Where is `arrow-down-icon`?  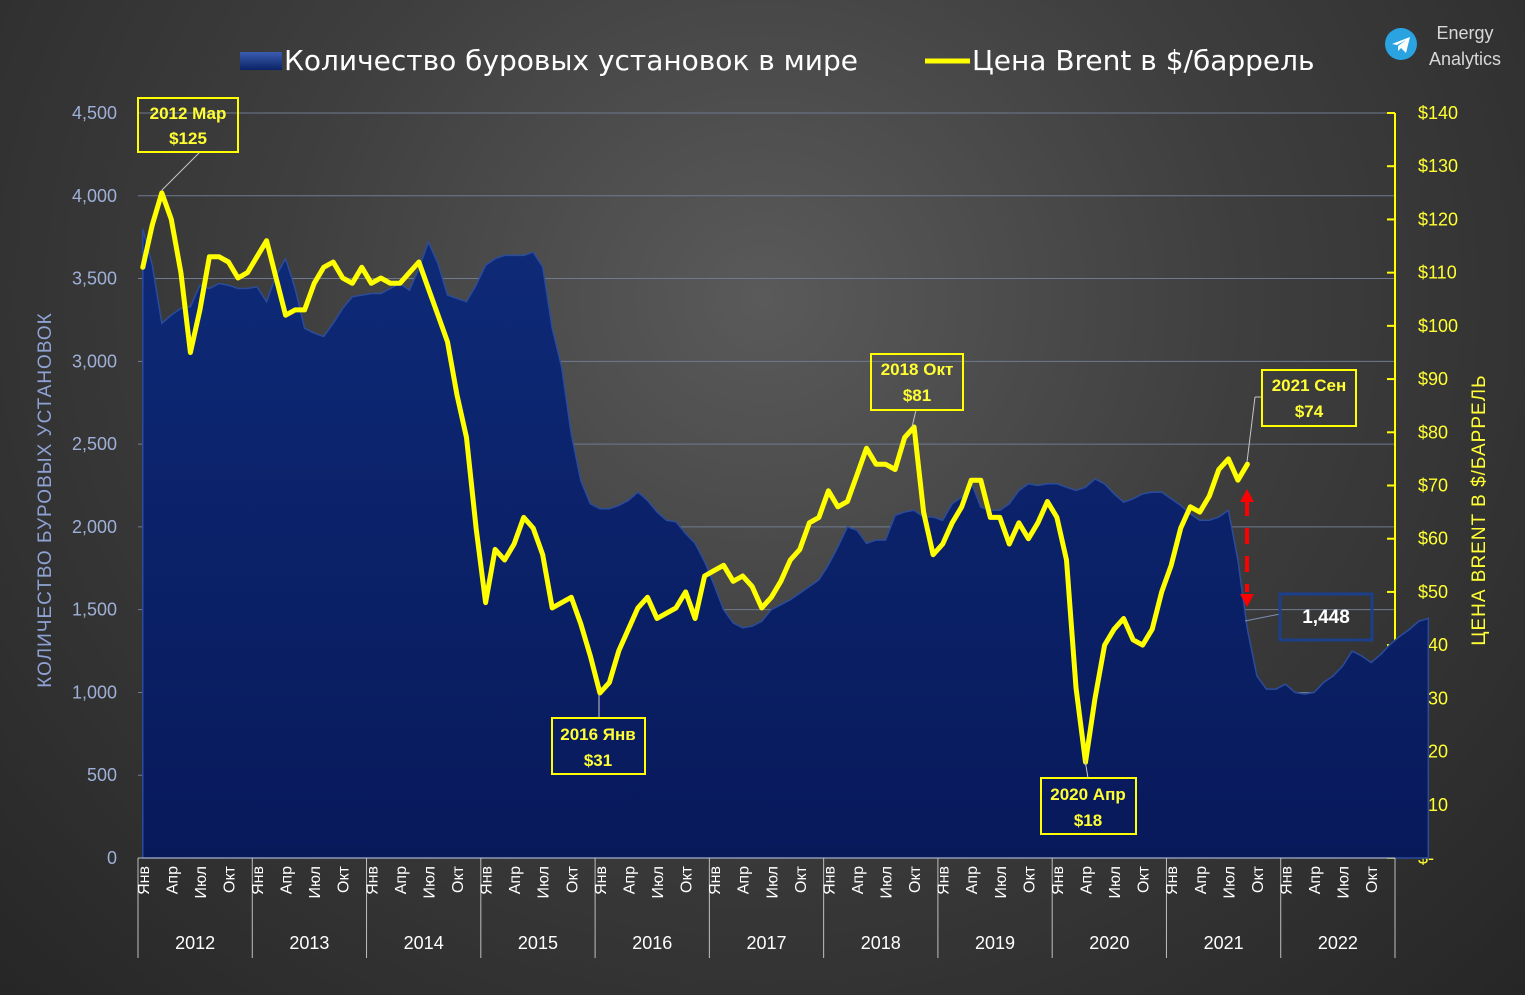 arrow-down-icon is located at coordinates (1247, 600).